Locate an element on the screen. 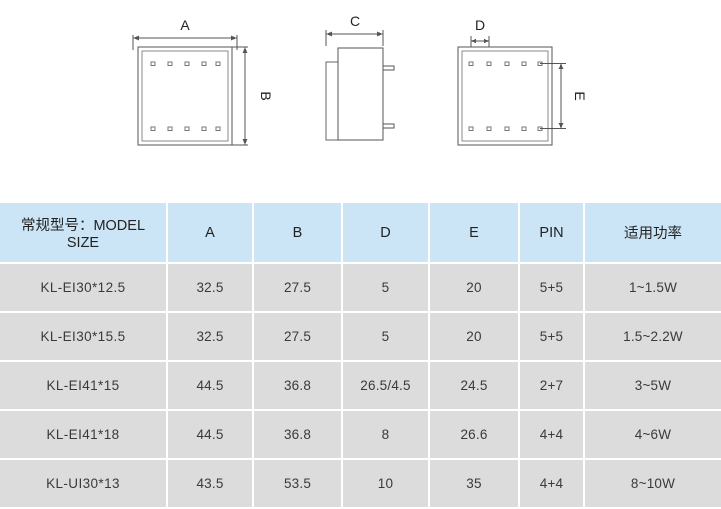 The height and width of the screenshot is (509, 721). cell-d: 26.5/4.5 is located at coordinates (386, 386).